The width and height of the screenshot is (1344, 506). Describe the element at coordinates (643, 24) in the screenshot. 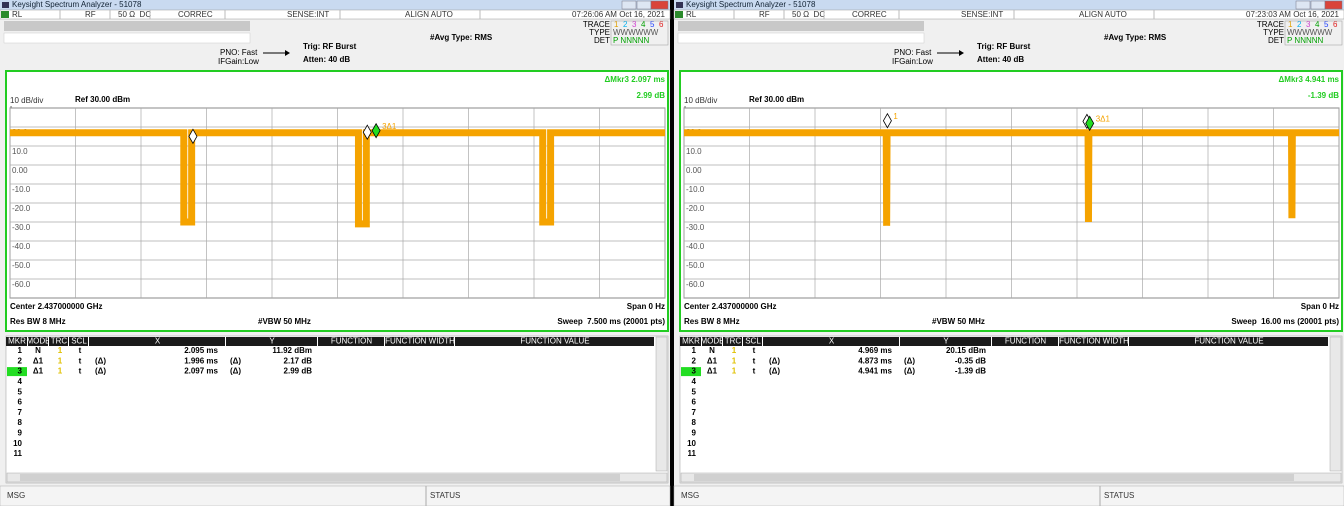

I see `trace-digit: 4` at that location.